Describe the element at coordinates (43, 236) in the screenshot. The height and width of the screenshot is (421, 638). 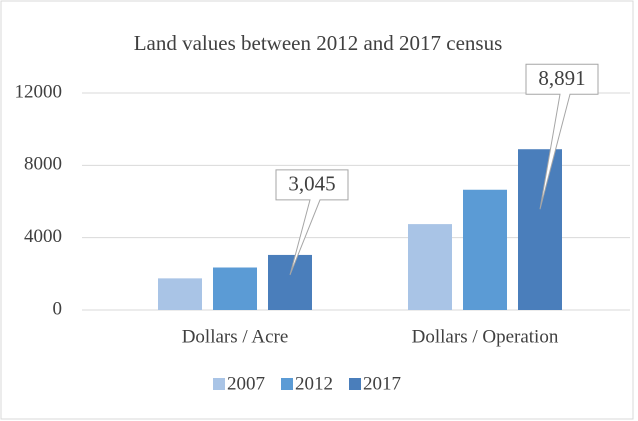
I see `y-tick-label: 4000` at that location.